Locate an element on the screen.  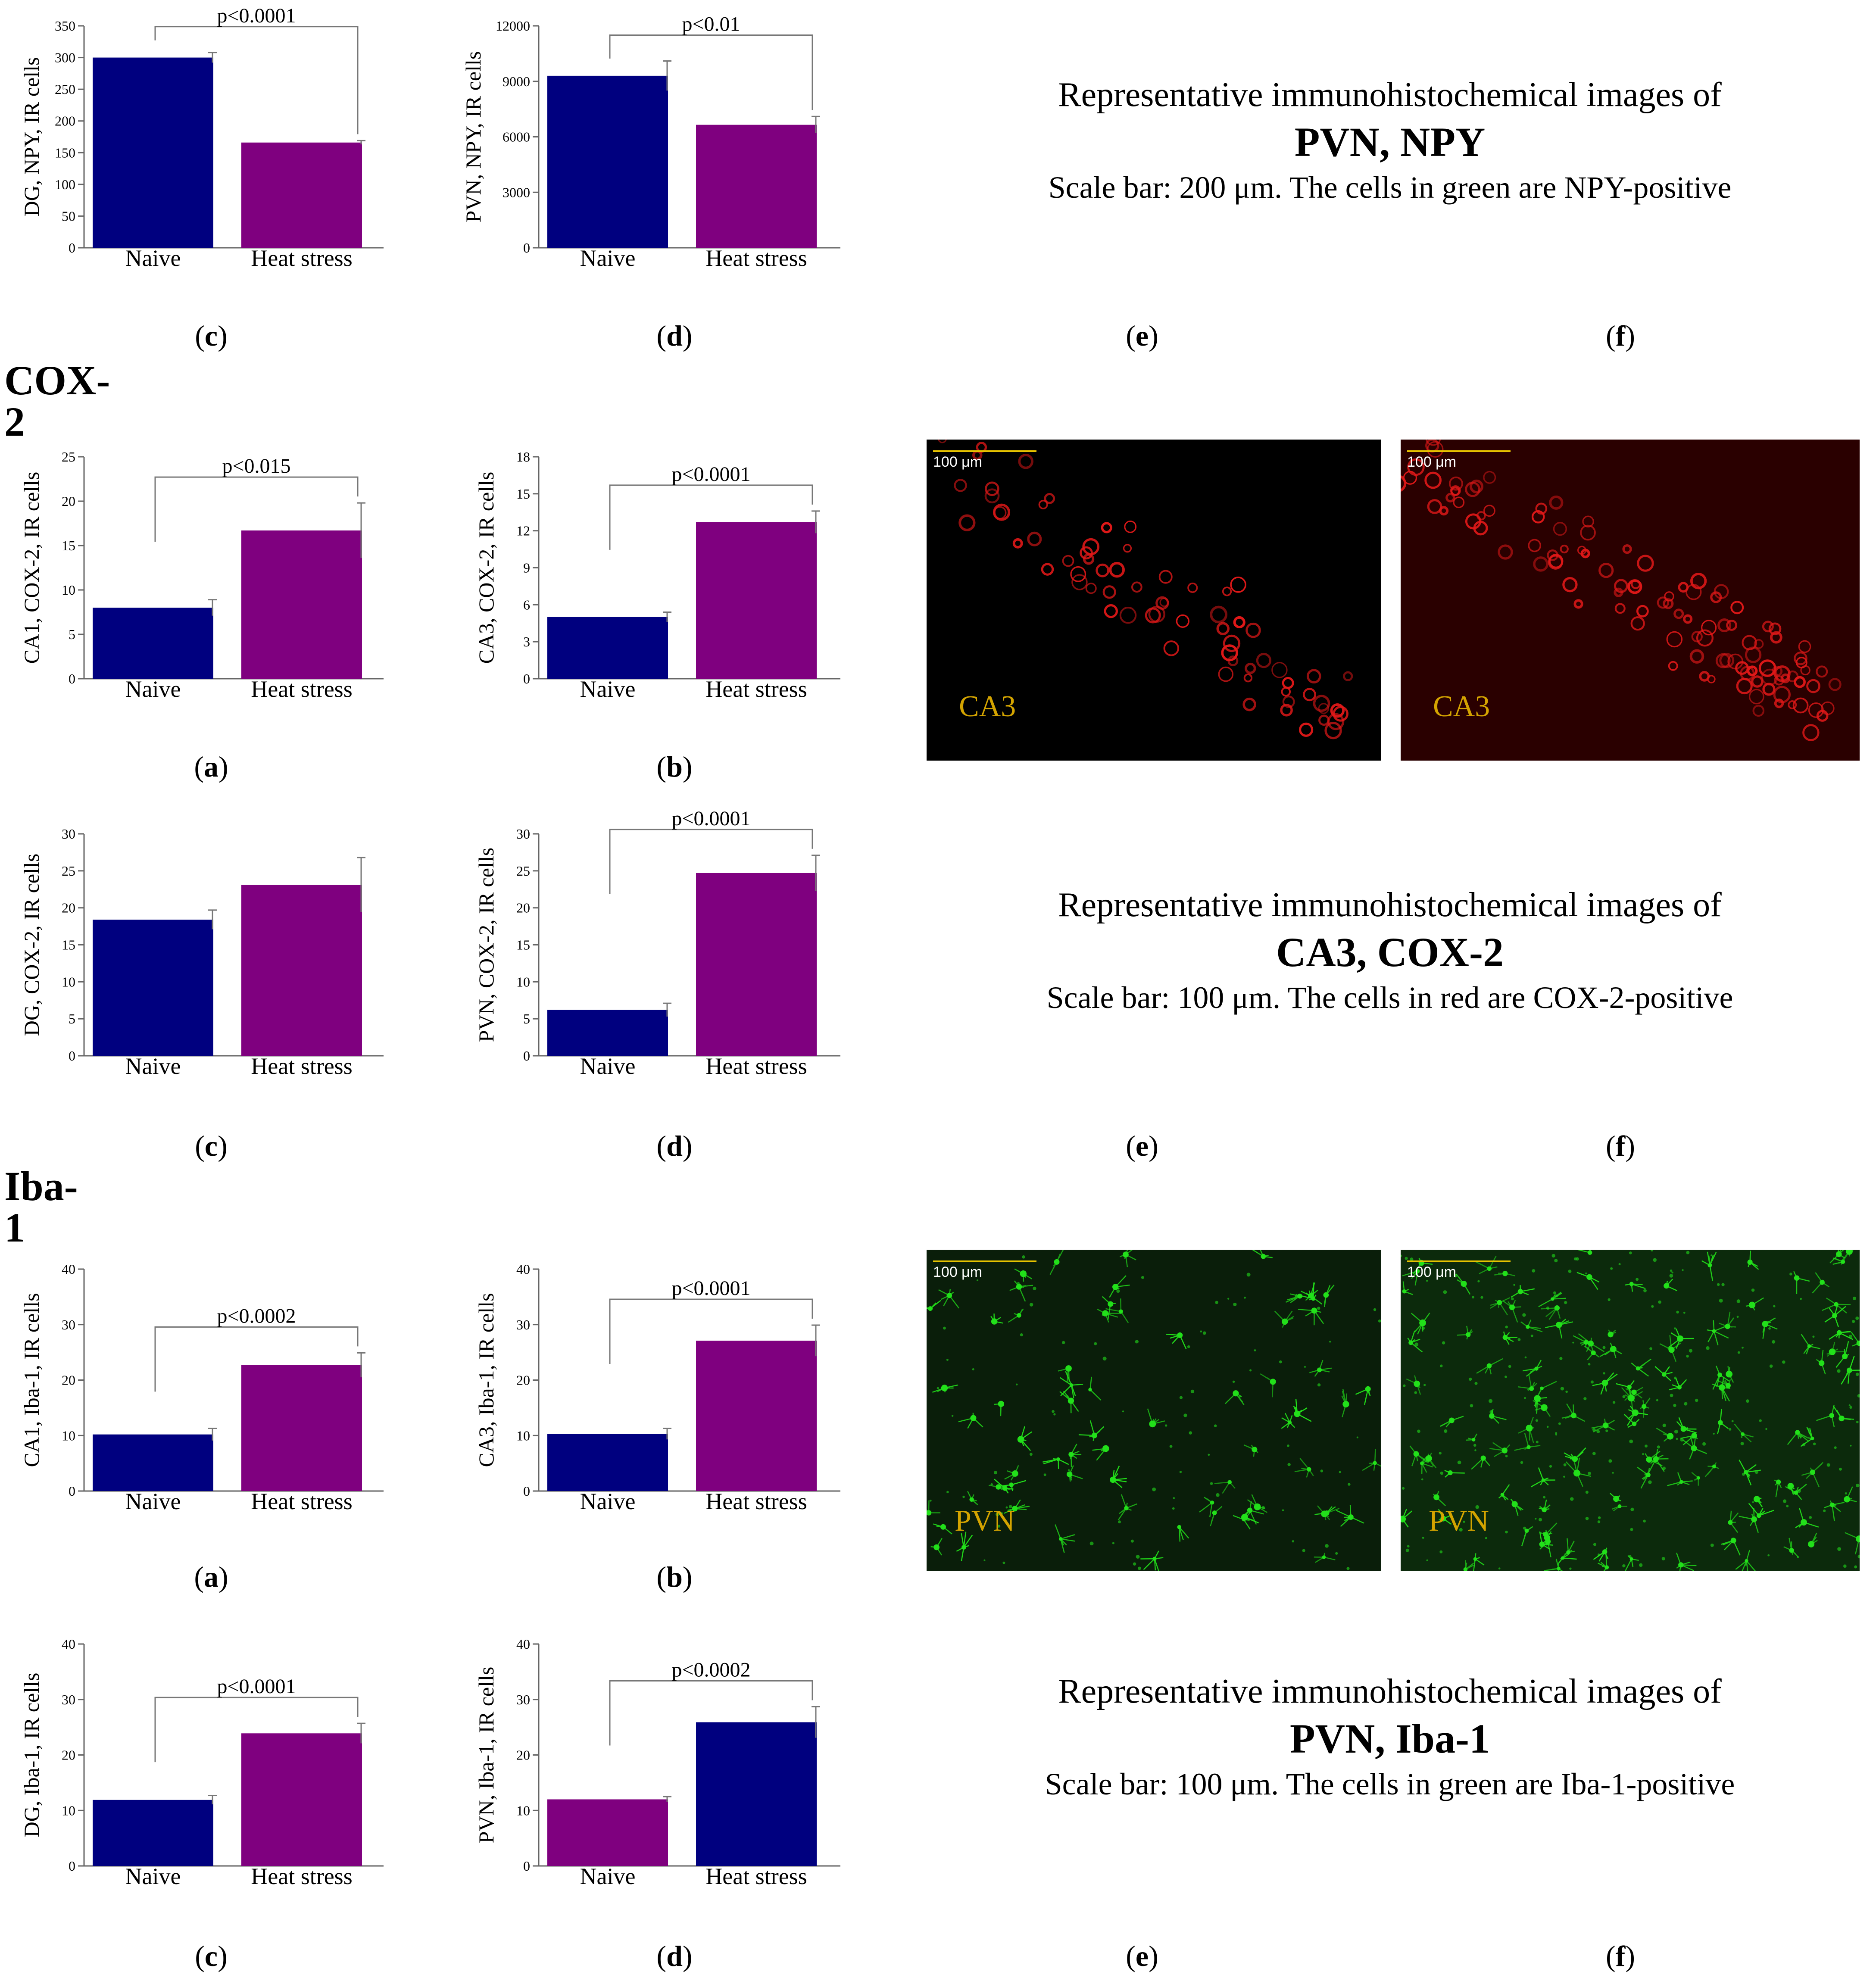
sublabel-f: (f) is located at coordinates (1621, 1956).